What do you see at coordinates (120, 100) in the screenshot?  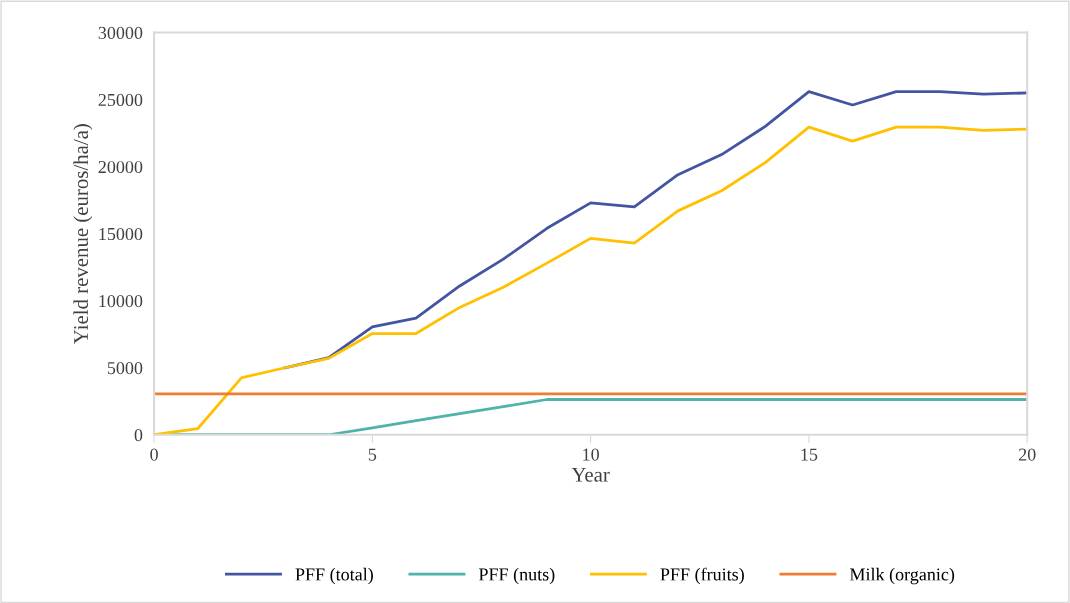 I see `y-tick-label: 25000` at bounding box center [120, 100].